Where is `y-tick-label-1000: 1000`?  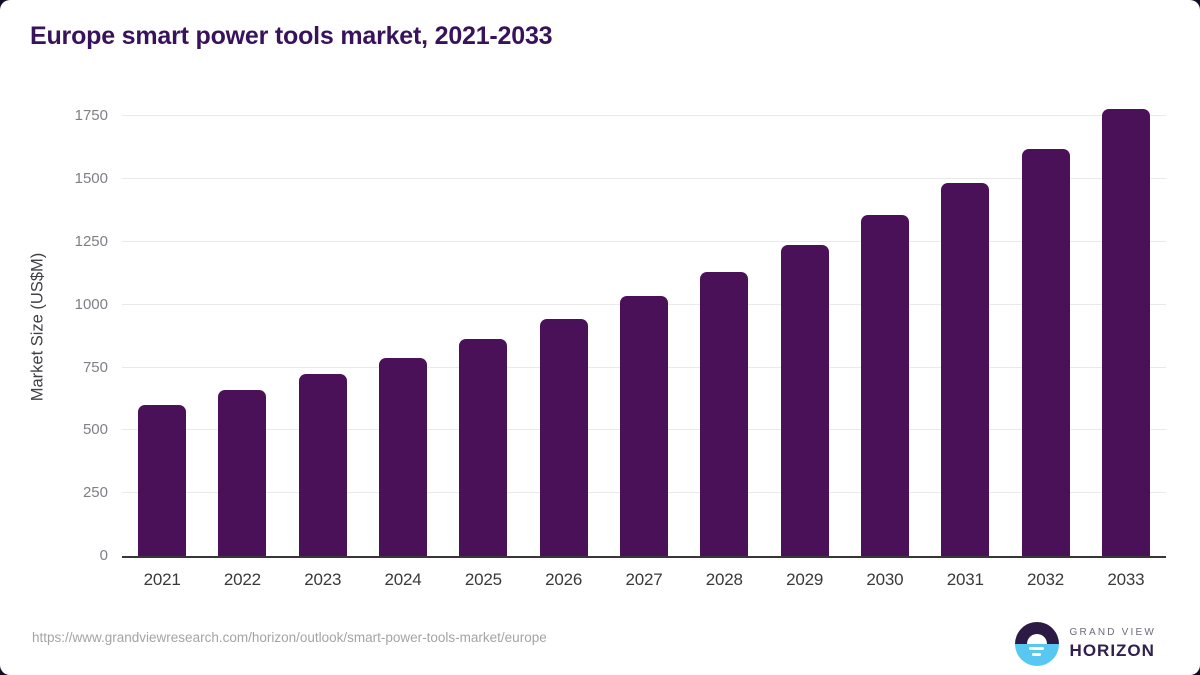 y-tick-label-1000: 1000 is located at coordinates (91, 304).